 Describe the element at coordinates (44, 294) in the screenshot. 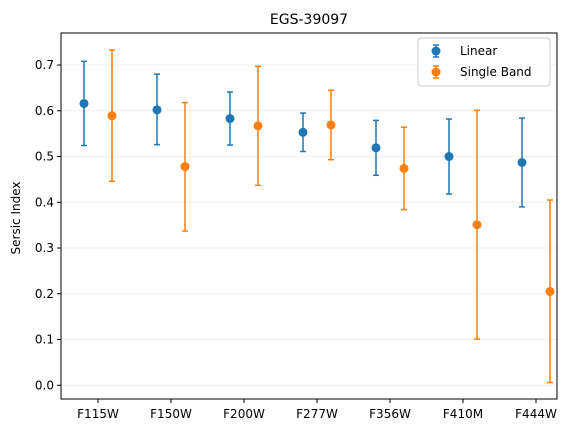

I see `y-tick-label: 0.2` at that location.